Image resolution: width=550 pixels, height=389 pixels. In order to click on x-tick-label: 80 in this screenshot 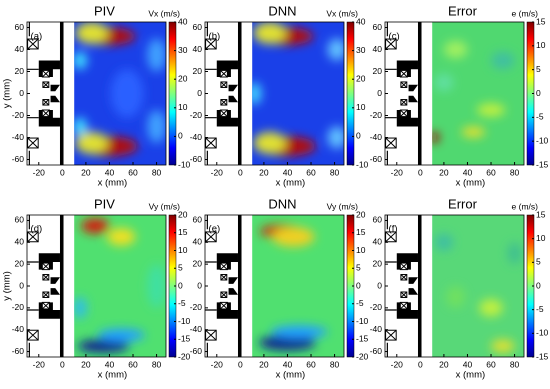, I will do `click(335, 172)`.